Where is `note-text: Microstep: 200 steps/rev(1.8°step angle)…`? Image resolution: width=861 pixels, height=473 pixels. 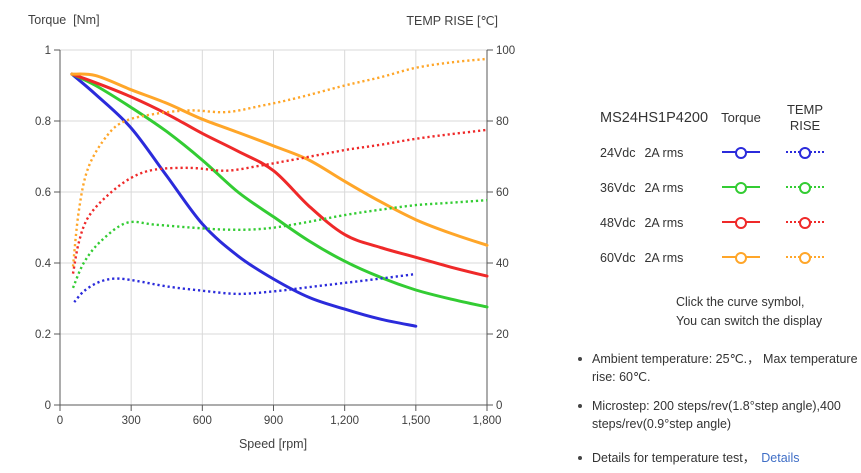 note-text: Microstep: 200 steps/rev(1.8°step angle)… is located at coordinates (716, 415).